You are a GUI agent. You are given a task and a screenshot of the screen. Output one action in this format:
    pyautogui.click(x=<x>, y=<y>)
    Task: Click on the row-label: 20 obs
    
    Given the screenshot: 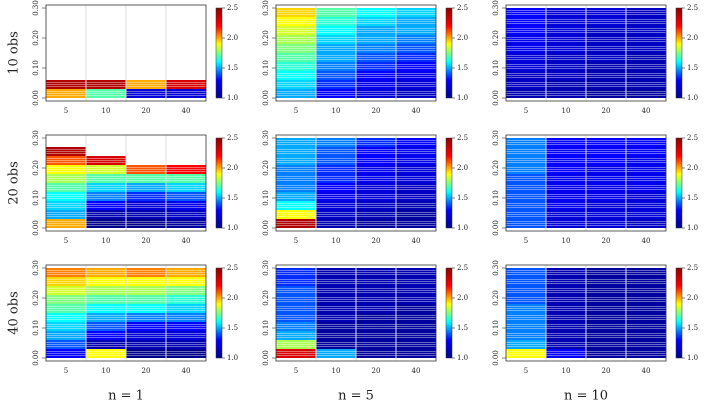 What is the action you would take?
    pyautogui.click(x=14, y=183)
    